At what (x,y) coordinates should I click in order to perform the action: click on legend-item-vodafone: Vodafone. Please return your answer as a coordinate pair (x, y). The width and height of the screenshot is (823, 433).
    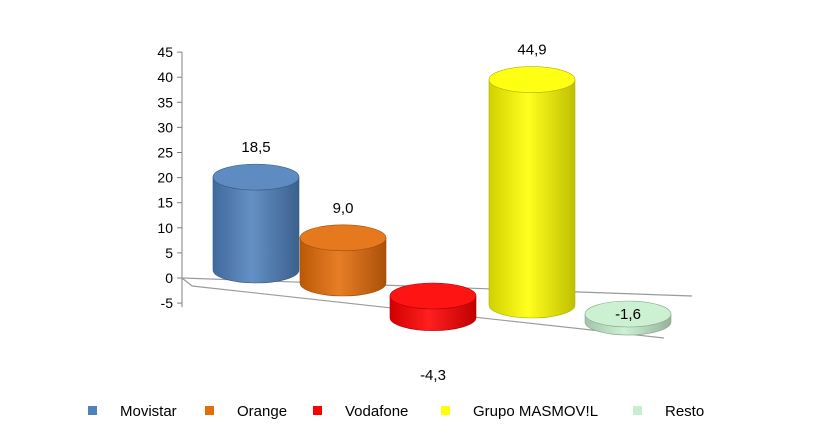
    Looking at the image, I should click on (360, 411).